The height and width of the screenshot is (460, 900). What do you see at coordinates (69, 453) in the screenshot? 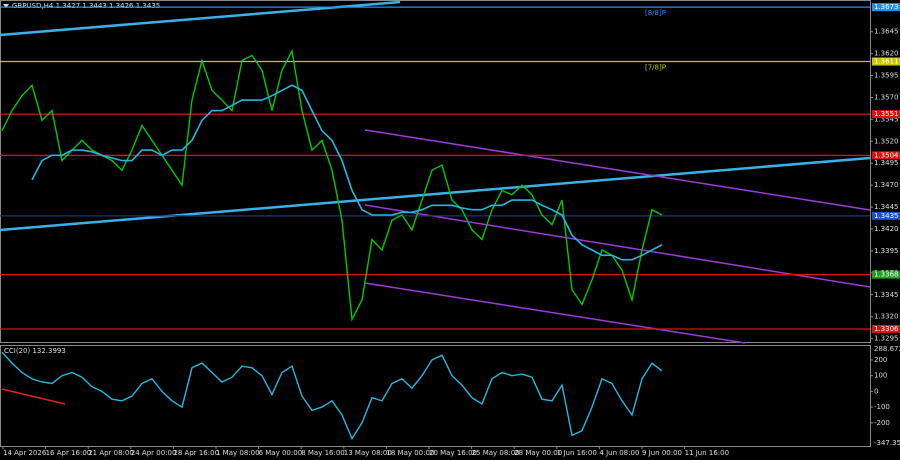
I see `x-tick-label: 16 Apr 16:00` at bounding box center [69, 453].